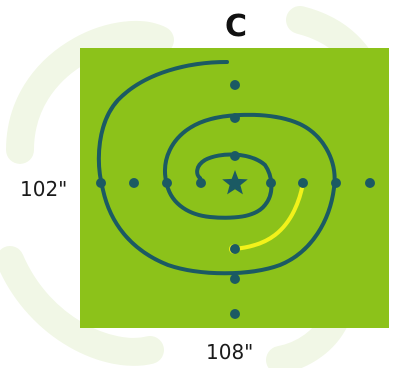 The width and height of the screenshot is (393, 368). I want to click on star-icon, so click(235, 182).